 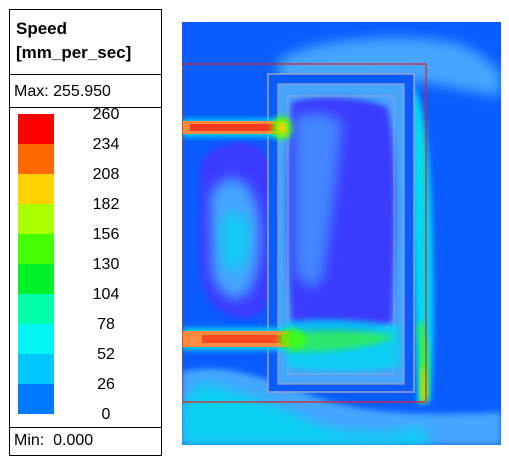 I want to click on component-inner-frame, so click(x=341, y=235).